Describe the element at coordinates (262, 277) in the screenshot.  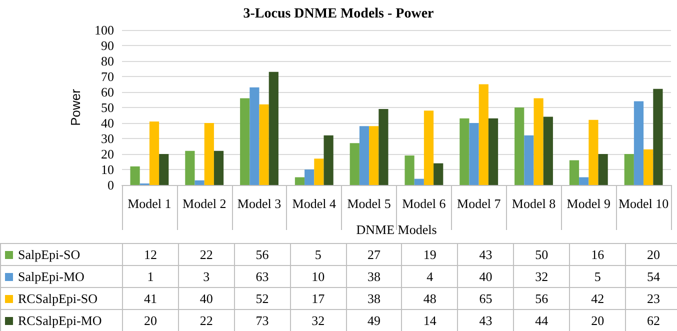
I see `data-label: 63` at that location.